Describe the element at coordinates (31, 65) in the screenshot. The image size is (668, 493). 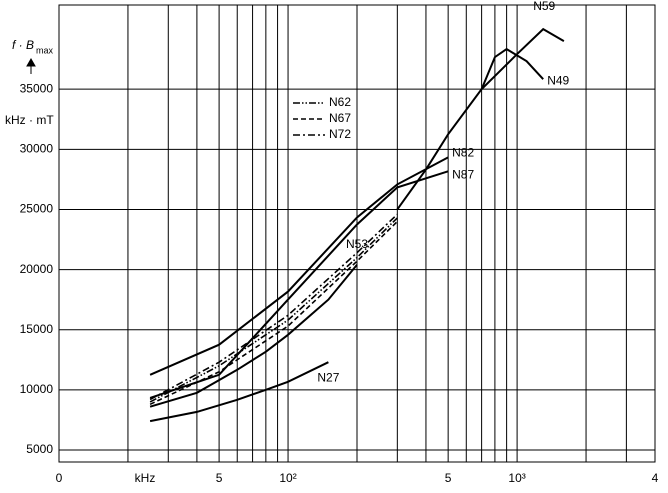
I see `arrow` at that location.